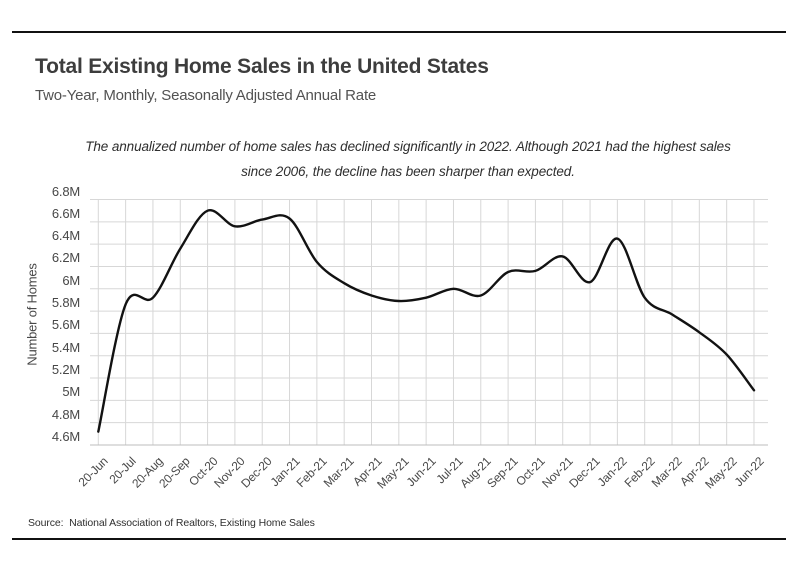 The height and width of the screenshot is (575, 799). Describe the element at coordinates (65, 347) in the screenshot. I see `y-tick-label: 5.4M` at that location.